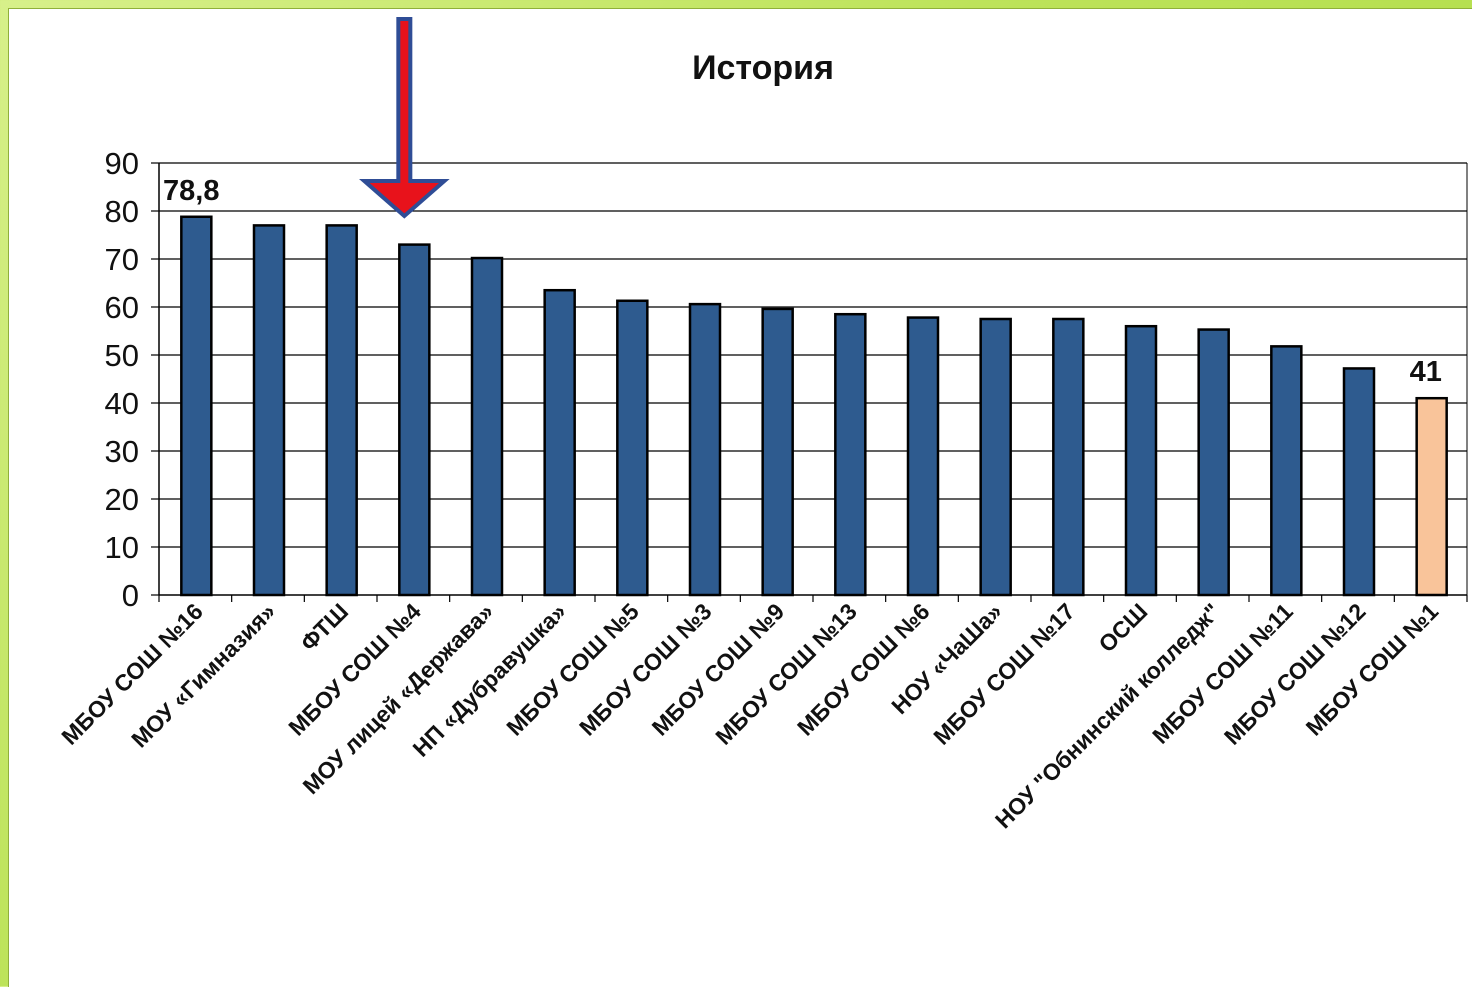  Describe the element at coordinates (191, 191) in the screenshot. I see `data-label: 78,8` at that location.